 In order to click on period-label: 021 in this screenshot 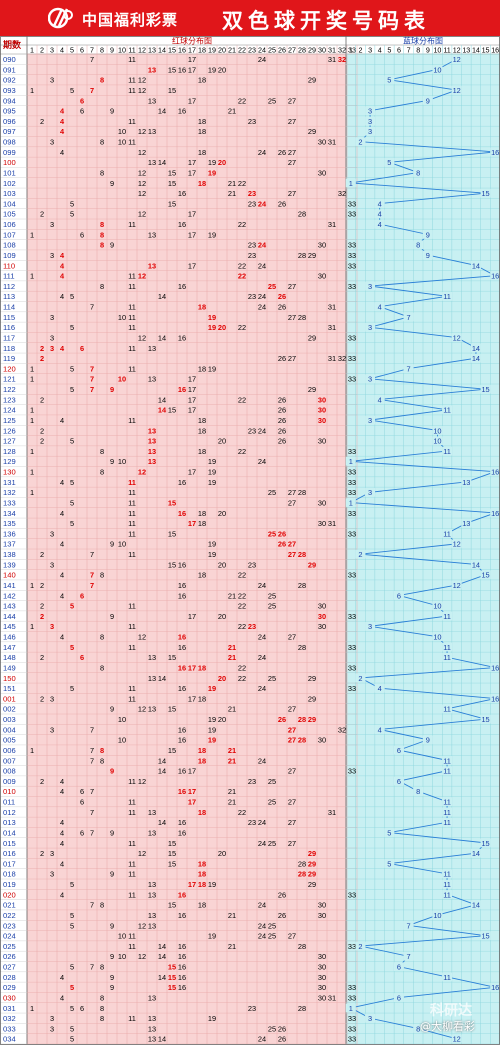, I will do `click(9, 905)`.